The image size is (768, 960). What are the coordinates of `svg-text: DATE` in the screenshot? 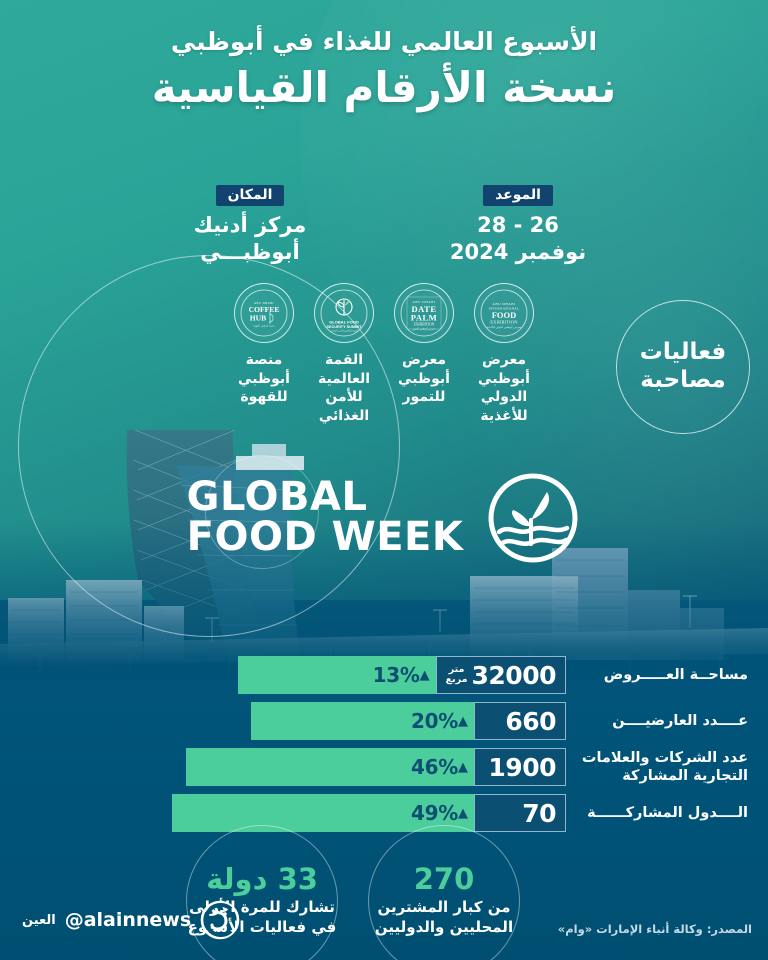 It's located at (424, 309).